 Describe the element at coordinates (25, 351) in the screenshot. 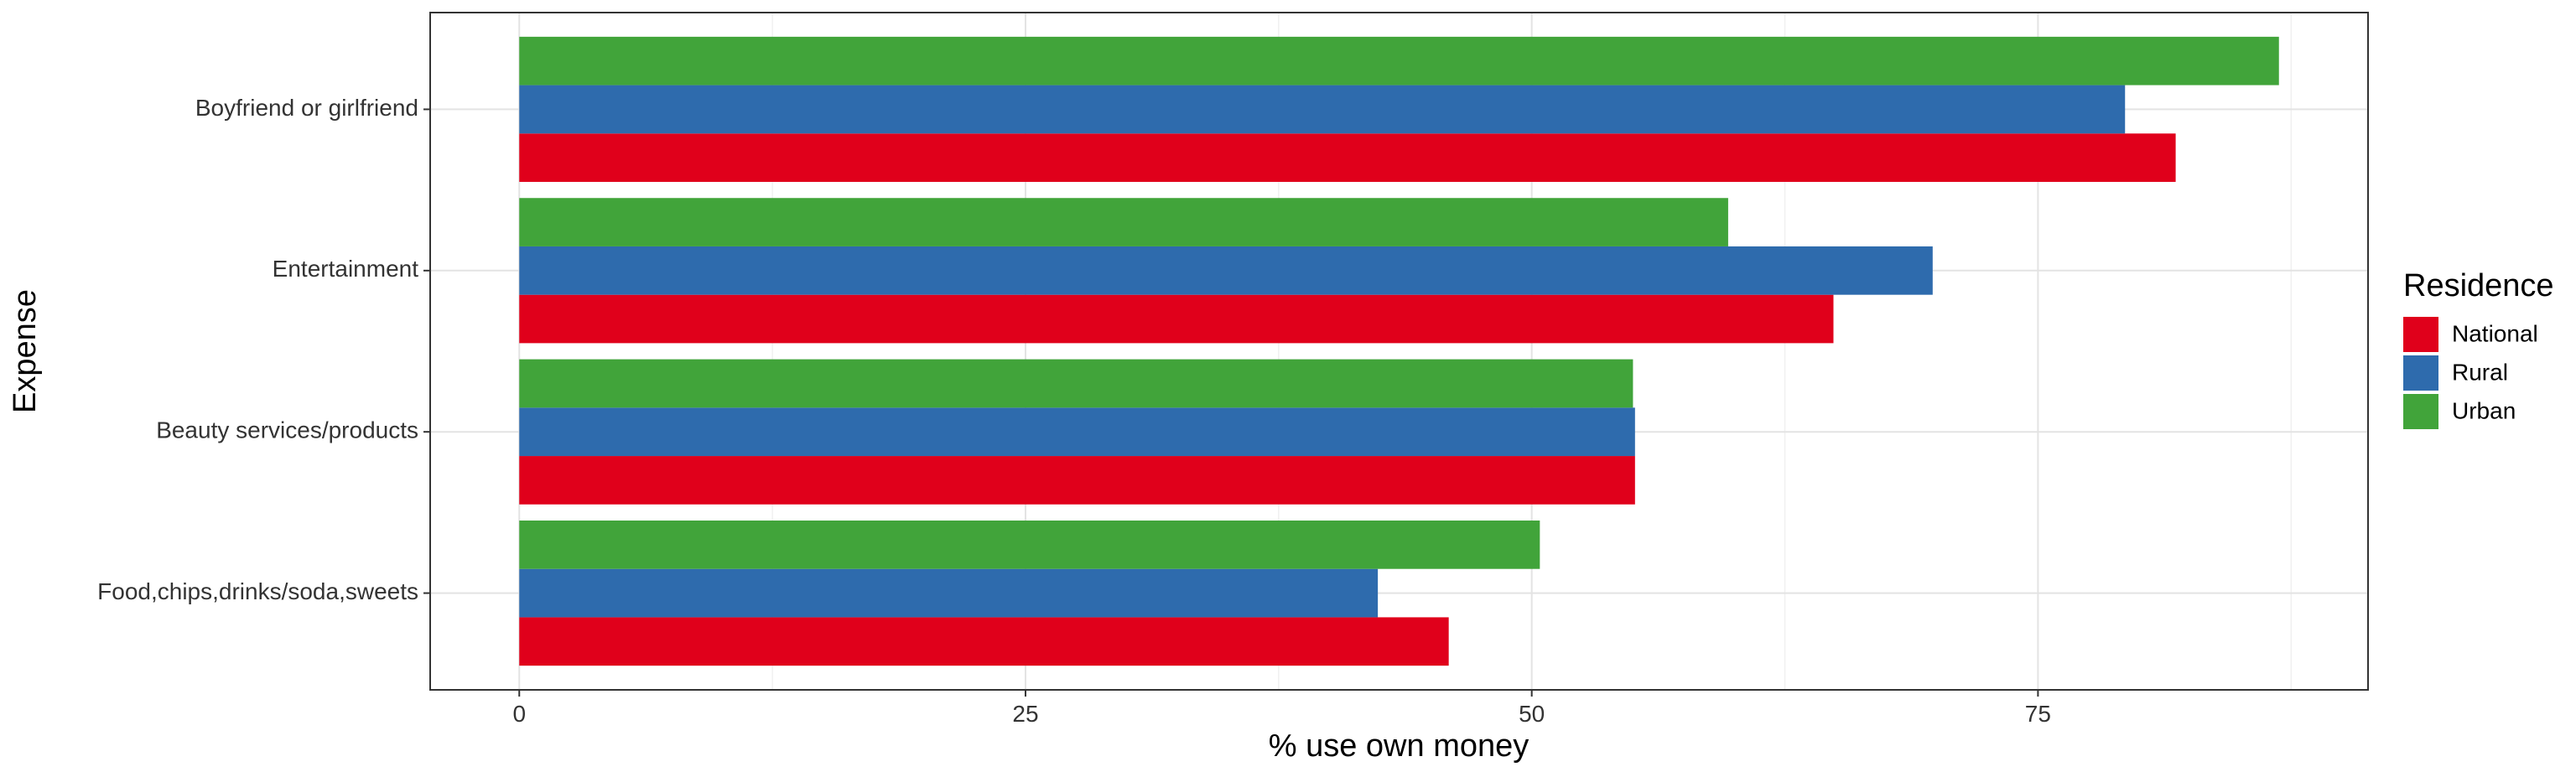

I see `y-axis-title: Expense` at that location.